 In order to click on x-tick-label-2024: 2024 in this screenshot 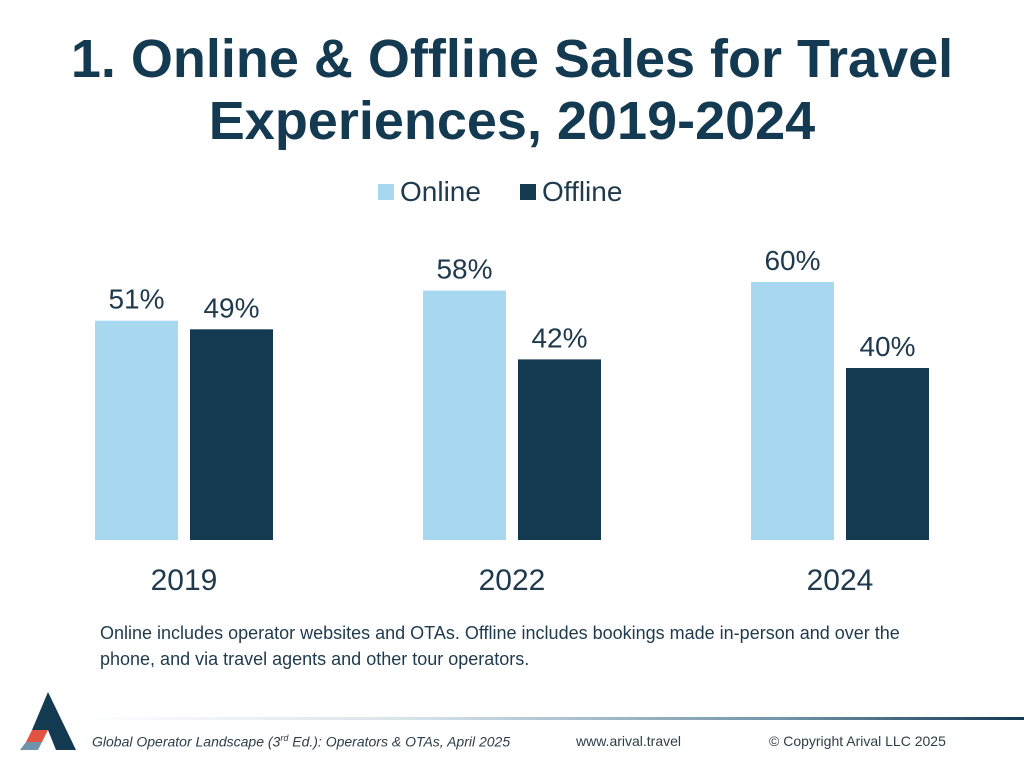, I will do `click(840, 580)`.